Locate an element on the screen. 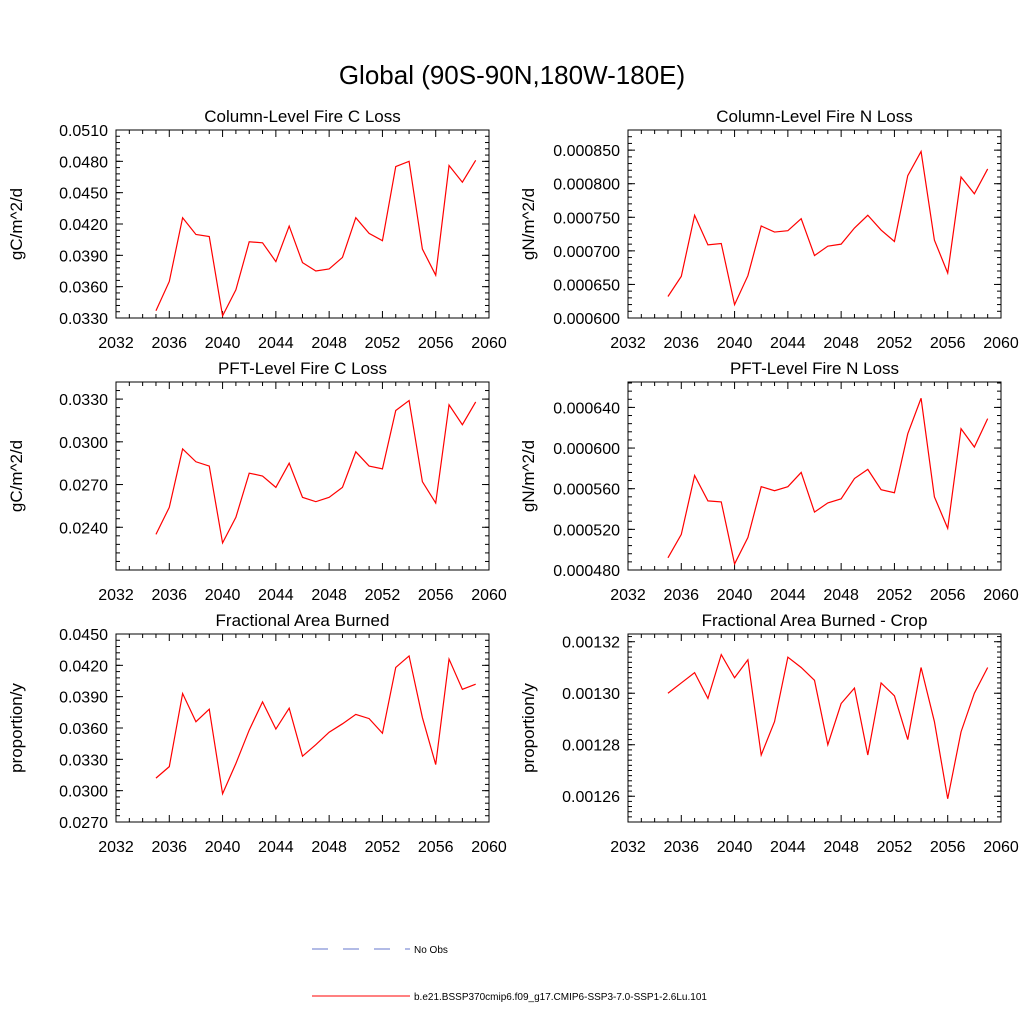 Image resolution: width=1024 pixels, height=1024 pixels. chart-title: PFT-Level Fire N Loss is located at coordinates (814, 368).